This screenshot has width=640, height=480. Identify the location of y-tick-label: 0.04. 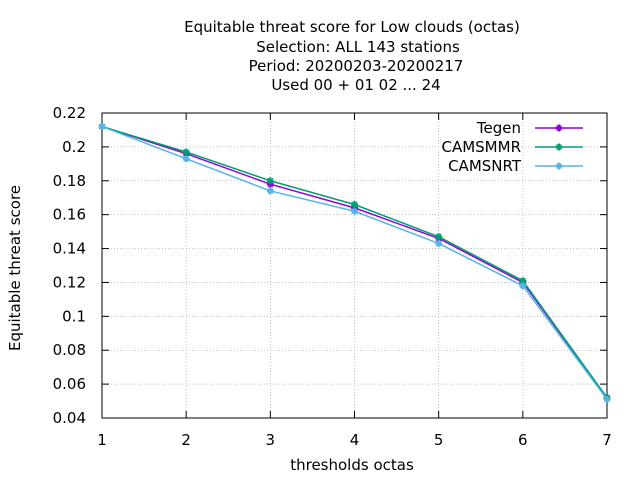
(69, 418).